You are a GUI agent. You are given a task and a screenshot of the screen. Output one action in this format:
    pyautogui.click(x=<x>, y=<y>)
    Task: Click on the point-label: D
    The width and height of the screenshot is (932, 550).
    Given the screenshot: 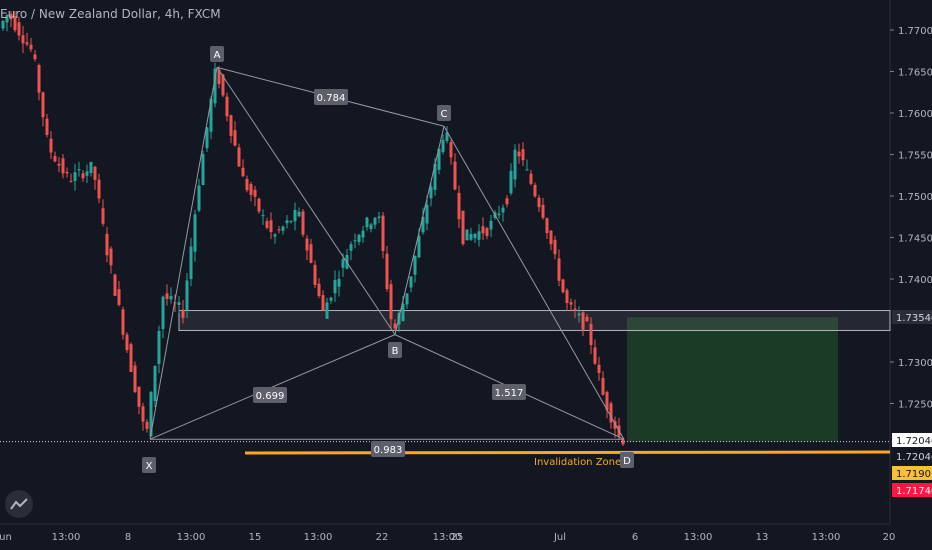 What is the action you would take?
    pyautogui.click(x=627, y=461)
    